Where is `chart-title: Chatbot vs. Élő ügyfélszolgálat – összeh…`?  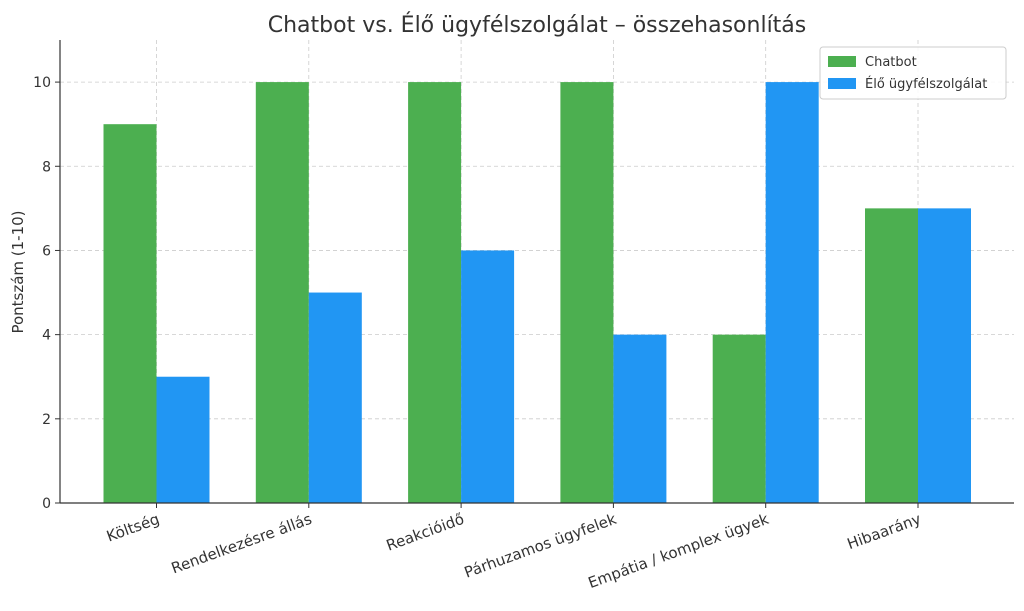
chart-title: Chatbot vs. Élő ügyfélszolgálat – összeh… is located at coordinates (537, 25).